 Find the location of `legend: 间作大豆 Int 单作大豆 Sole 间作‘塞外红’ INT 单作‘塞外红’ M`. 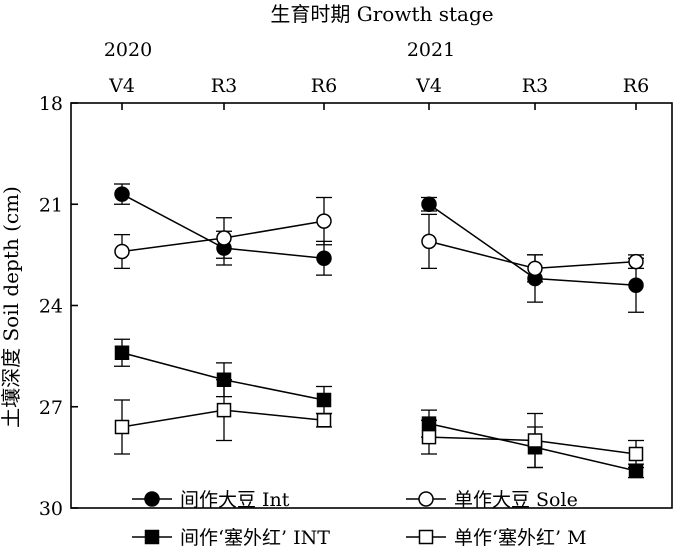

legend: 间作大豆 Int 单作大豆 Sole 间作‘塞外红’ INT 单作‘塞外红’ M is located at coordinates (359, 518).